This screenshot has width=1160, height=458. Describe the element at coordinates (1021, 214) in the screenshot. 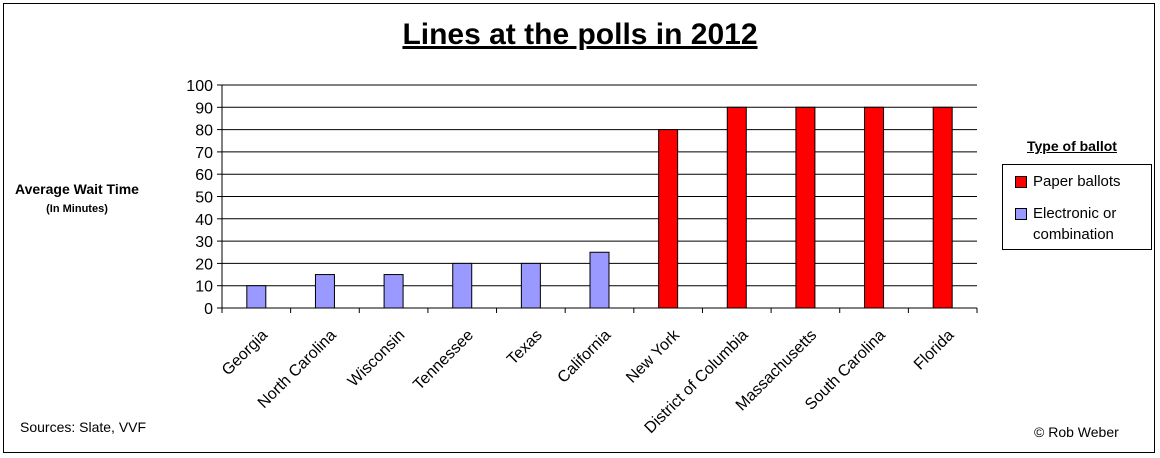

I see `legend-swatch-electronic` at that location.